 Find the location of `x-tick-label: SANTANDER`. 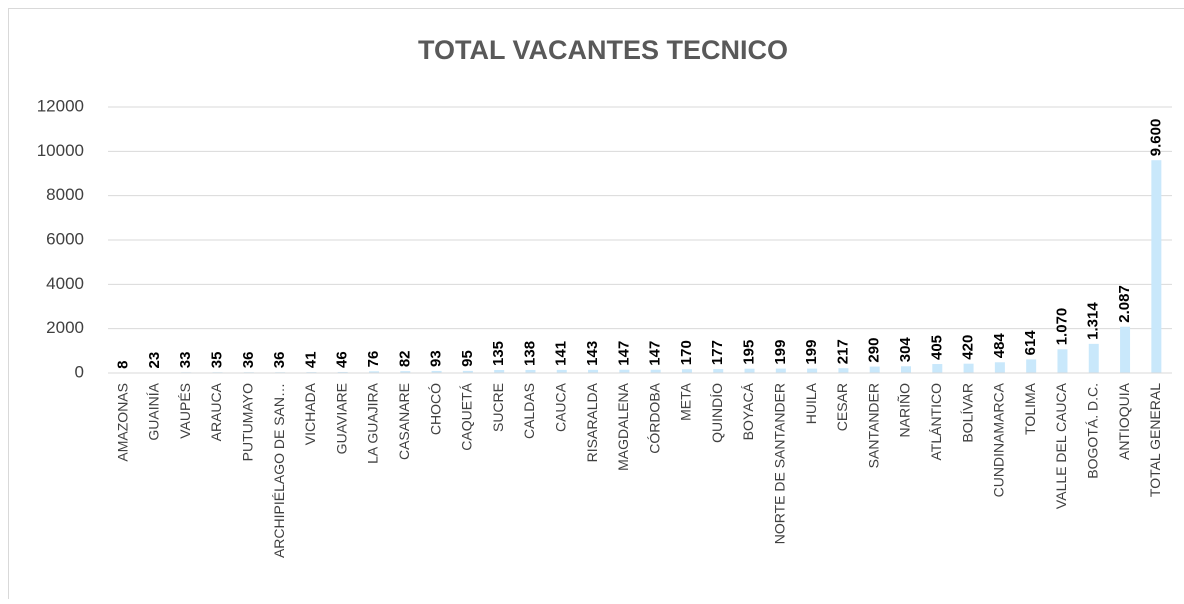

x-tick-label: SANTANDER is located at coordinates (873, 425).